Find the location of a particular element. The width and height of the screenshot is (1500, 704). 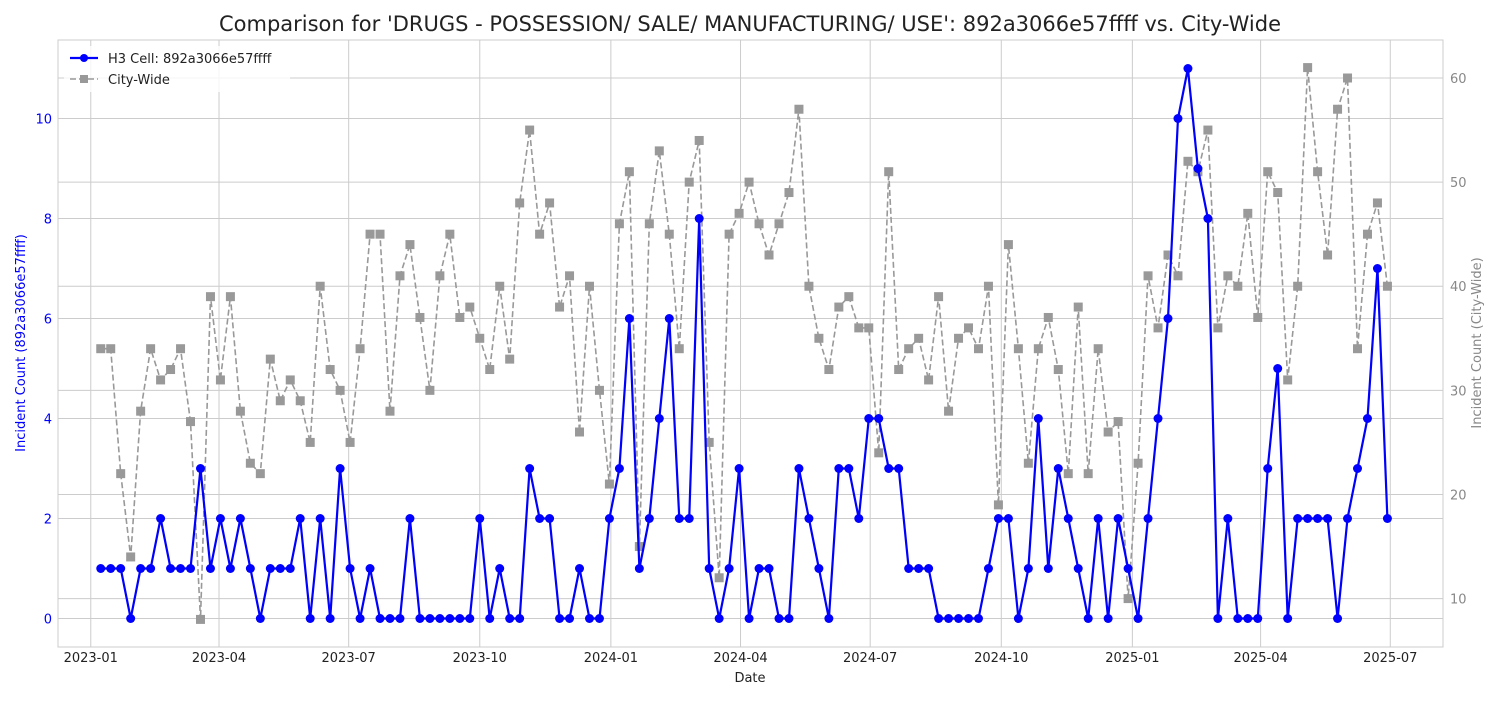

legend-label-city-wide: City-Wide is located at coordinates (139, 80).